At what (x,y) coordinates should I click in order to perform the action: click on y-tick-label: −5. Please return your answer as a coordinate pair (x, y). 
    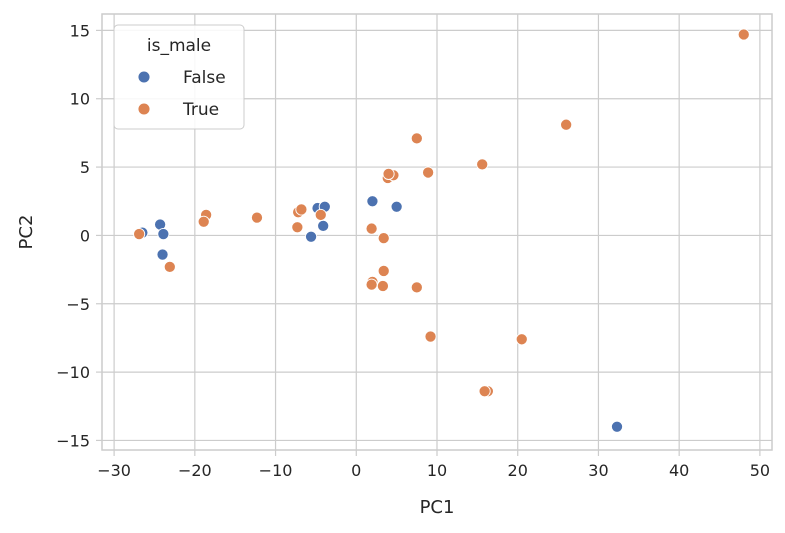
    Looking at the image, I should click on (78, 304).